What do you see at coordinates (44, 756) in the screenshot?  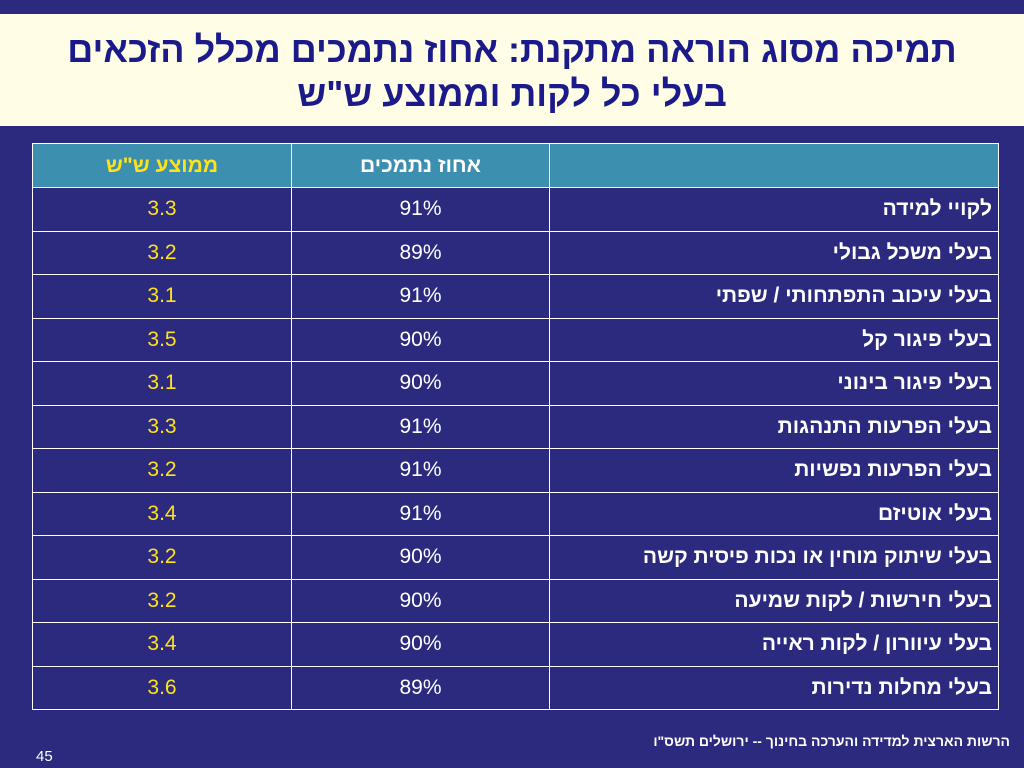 I see `page-number: 45` at bounding box center [44, 756].